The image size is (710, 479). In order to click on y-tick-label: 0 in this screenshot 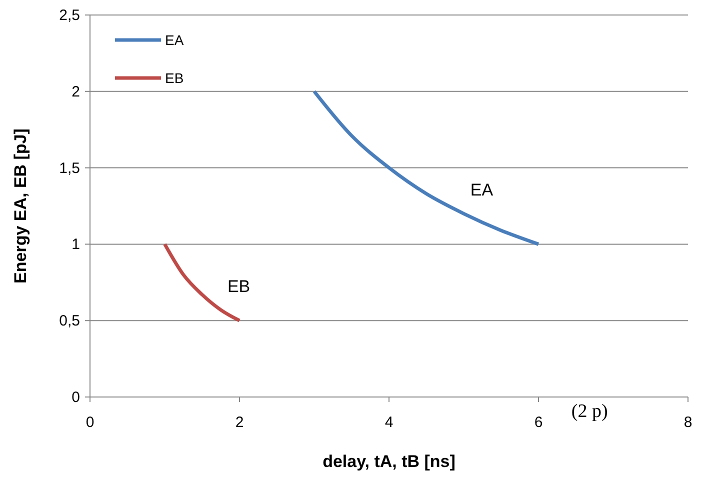, I will do `click(76, 397)`.